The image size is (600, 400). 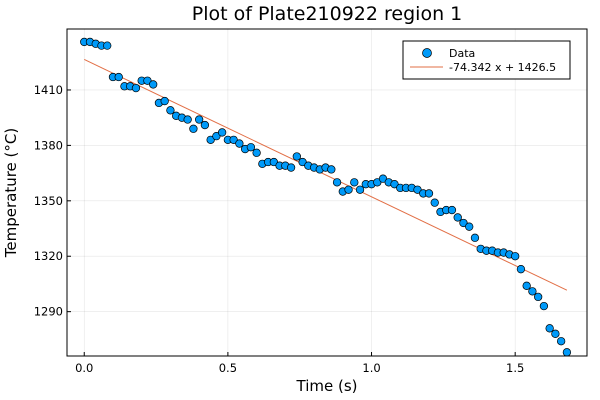 What do you see at coordinates (327, 14) in the screenshot?
I see `chart-title: Plot of Plate210922 region 1` at bounding box center [327, 14].